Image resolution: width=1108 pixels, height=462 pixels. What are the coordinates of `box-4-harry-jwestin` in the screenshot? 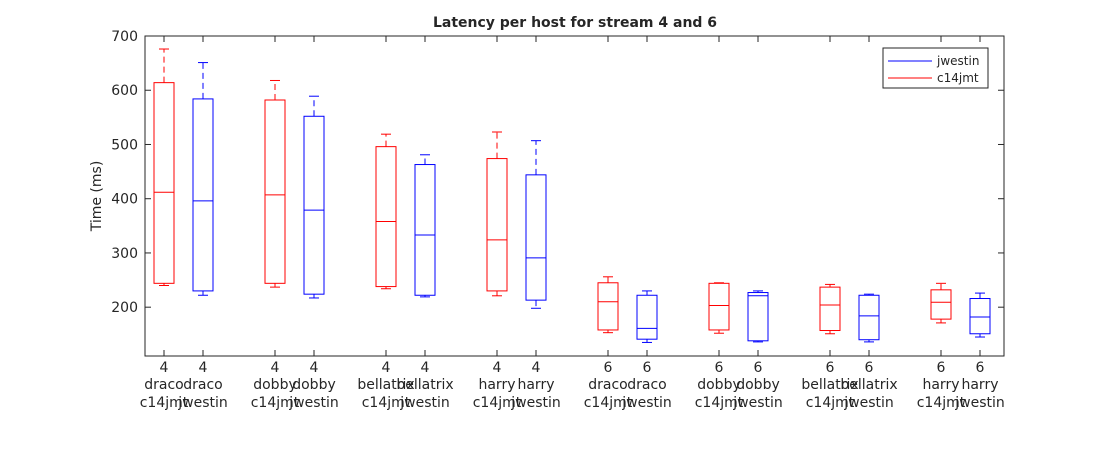 It's located at (536, 224).